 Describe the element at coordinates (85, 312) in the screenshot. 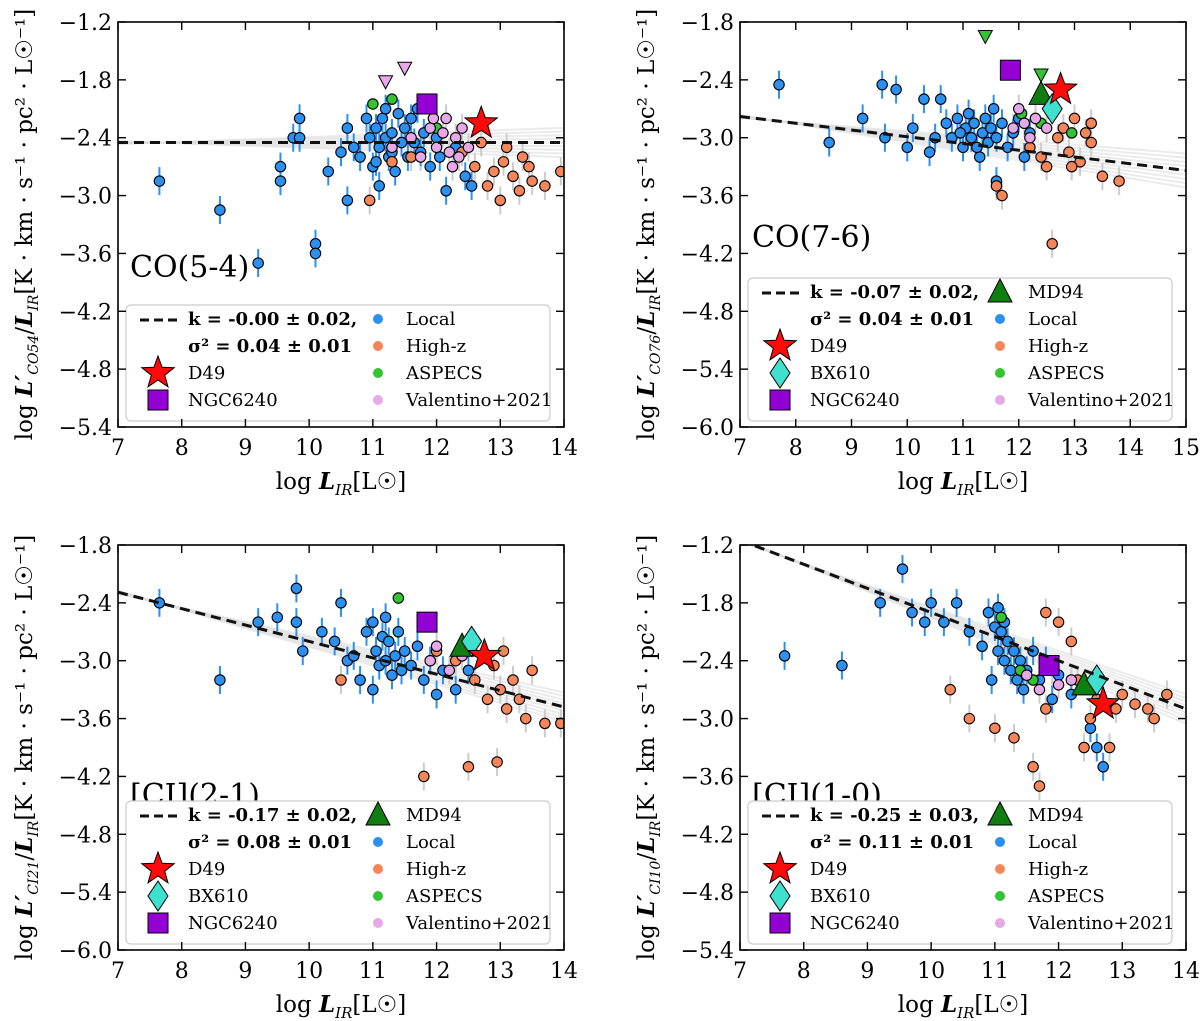

I see `y-tick-label: −4.2` at that location.